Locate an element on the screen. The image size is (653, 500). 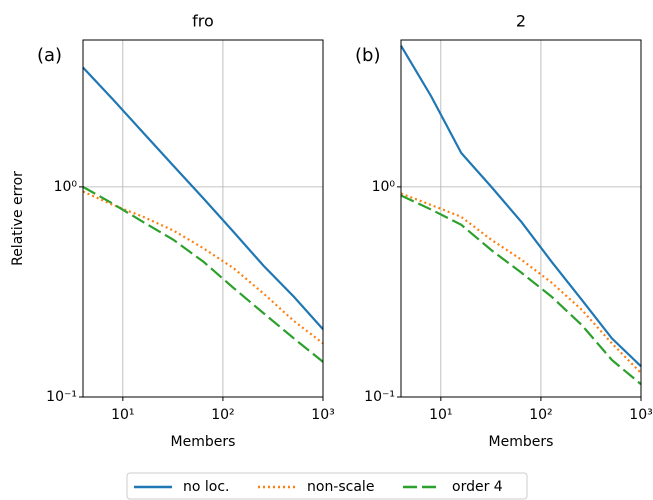
legend-label: no loc. is located at coordinates (206, 487).